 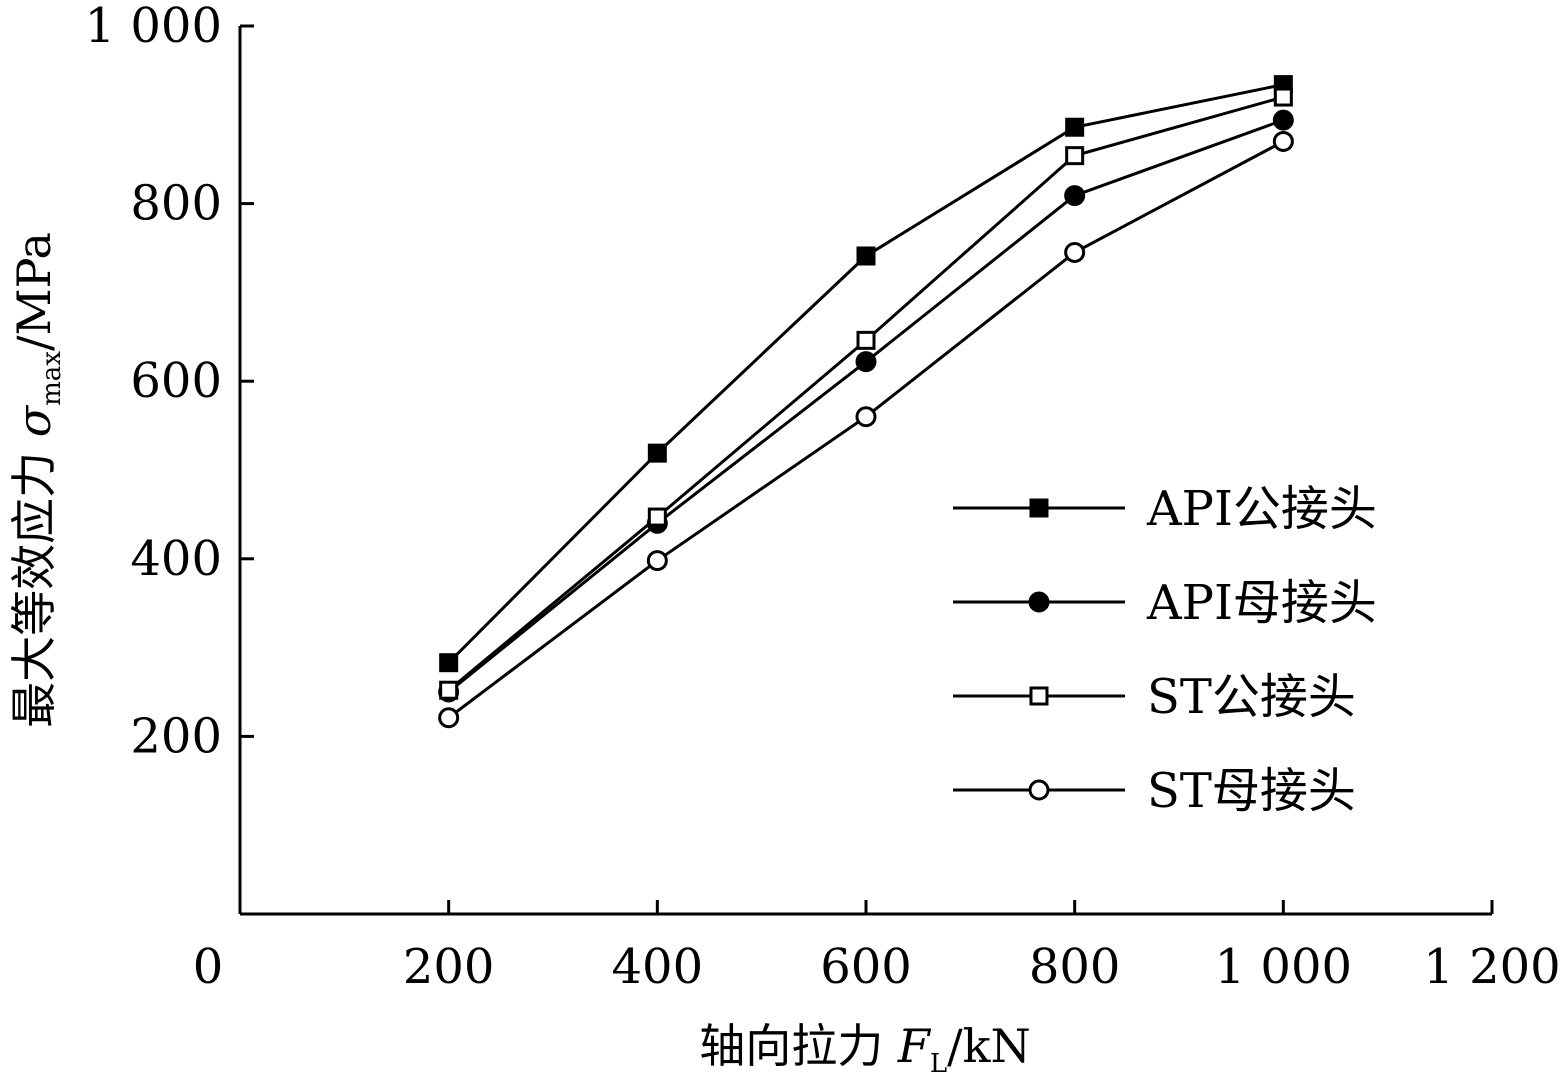 I want to click on legend-item: ST公接头, so click(x=1154, y=697).